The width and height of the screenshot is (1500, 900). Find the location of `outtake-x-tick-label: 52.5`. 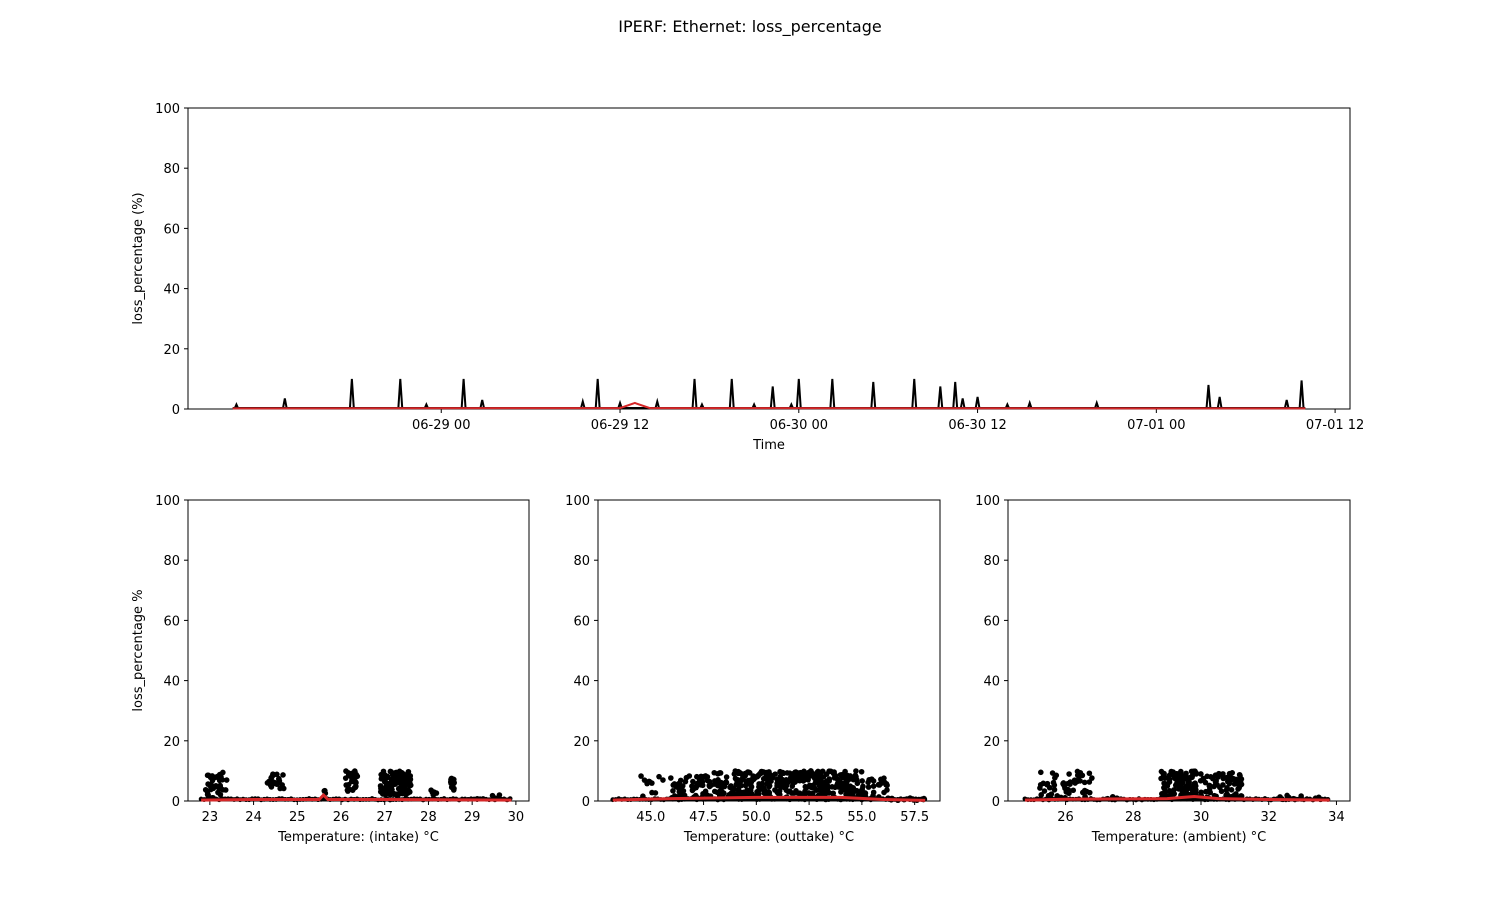

outtake-x-tick-label: 52.5 is located at coordinates (809, 817).